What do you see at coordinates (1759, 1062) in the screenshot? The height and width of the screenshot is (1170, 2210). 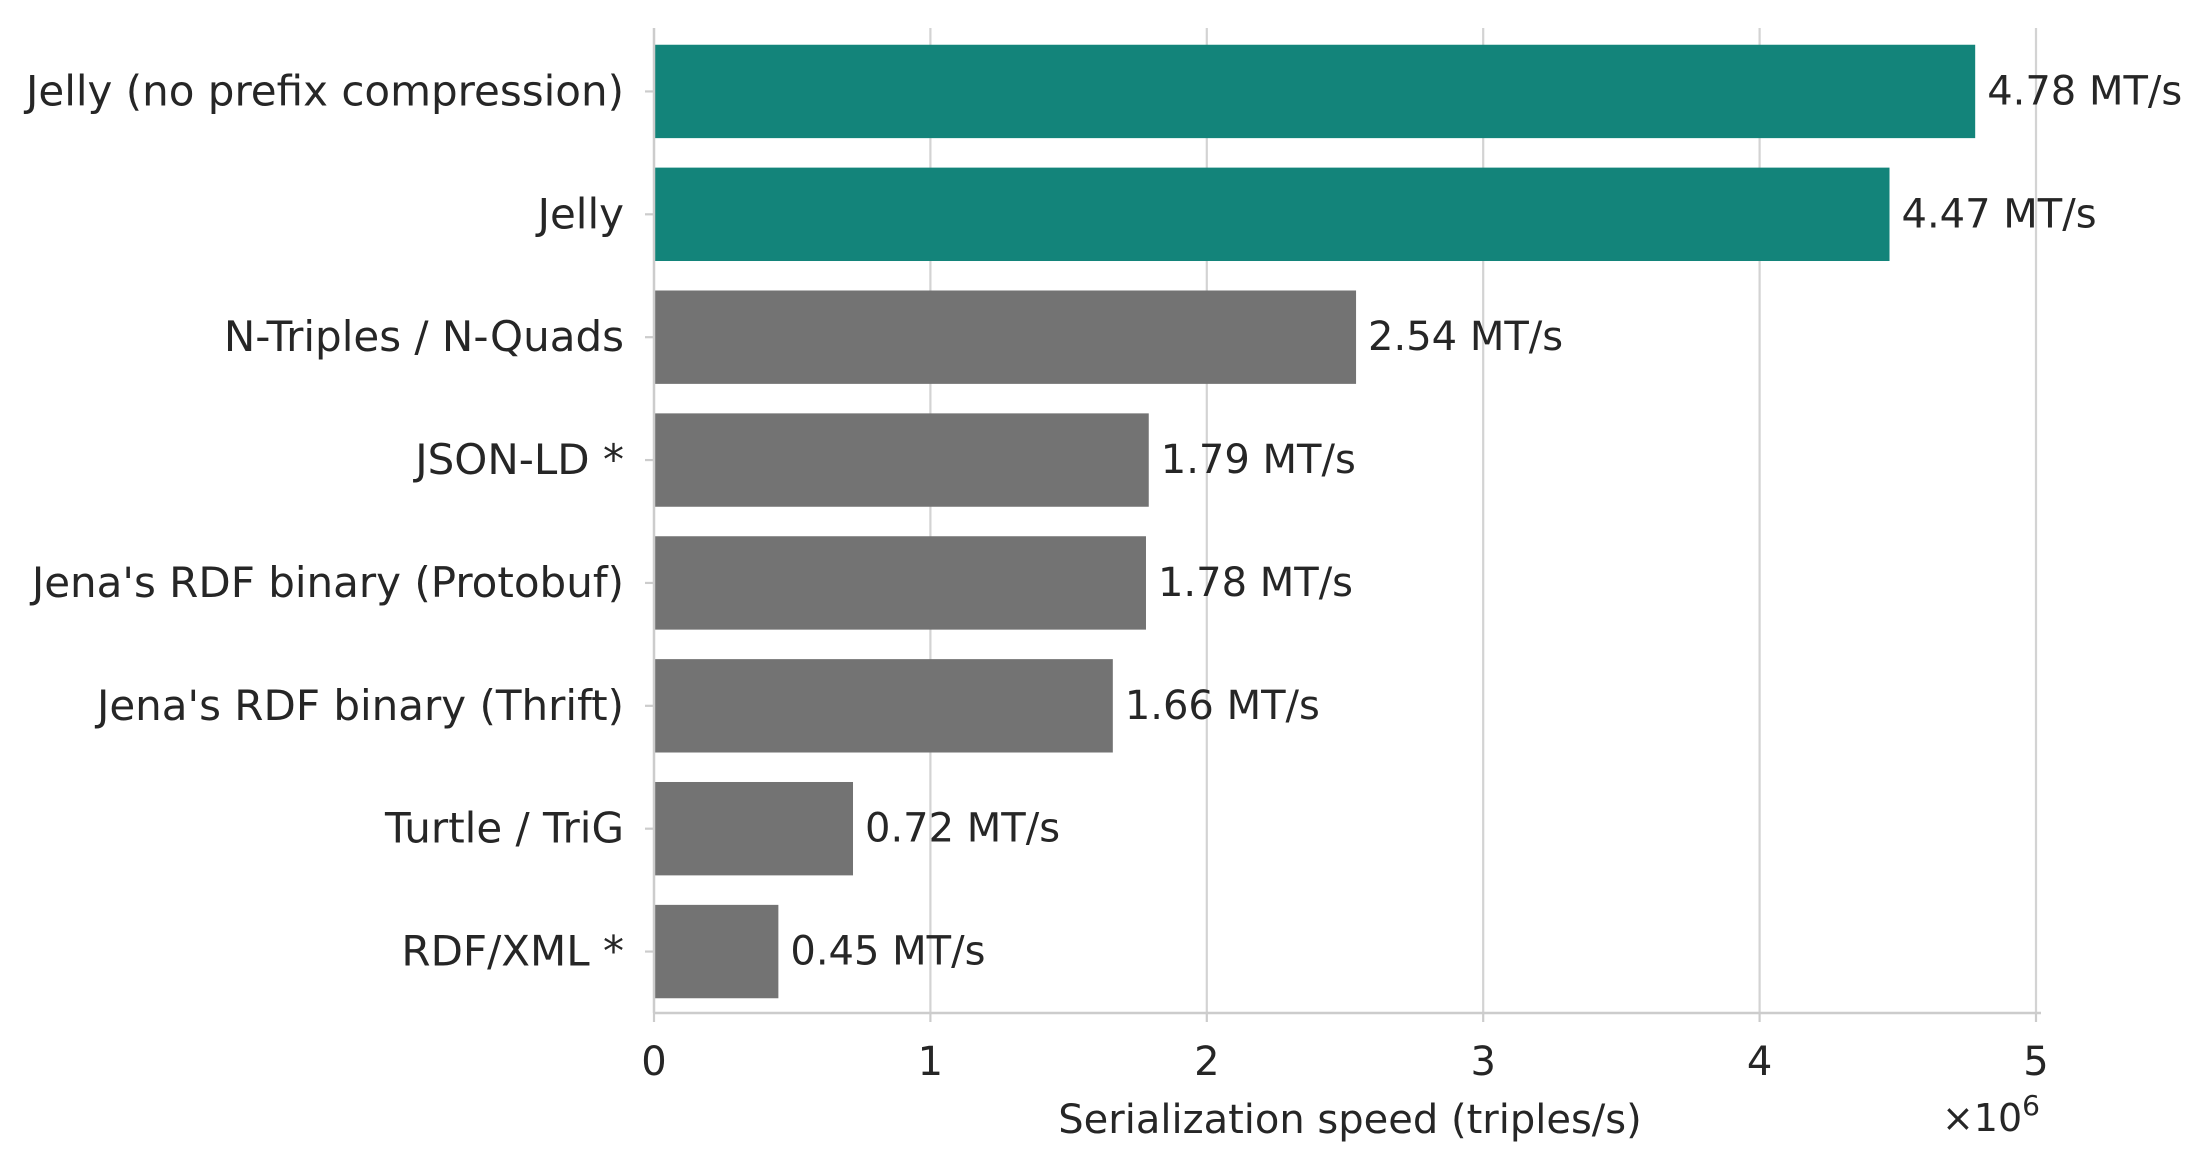 I see `x-tick-label: 4` at bounding box center [1759, 1062].